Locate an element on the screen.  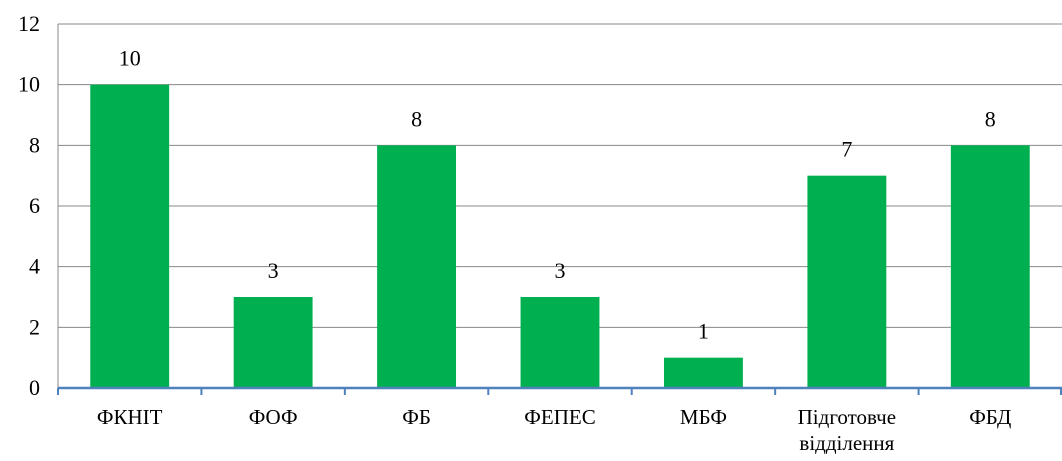
data-label: 1 is located at coordinates (703, 331).